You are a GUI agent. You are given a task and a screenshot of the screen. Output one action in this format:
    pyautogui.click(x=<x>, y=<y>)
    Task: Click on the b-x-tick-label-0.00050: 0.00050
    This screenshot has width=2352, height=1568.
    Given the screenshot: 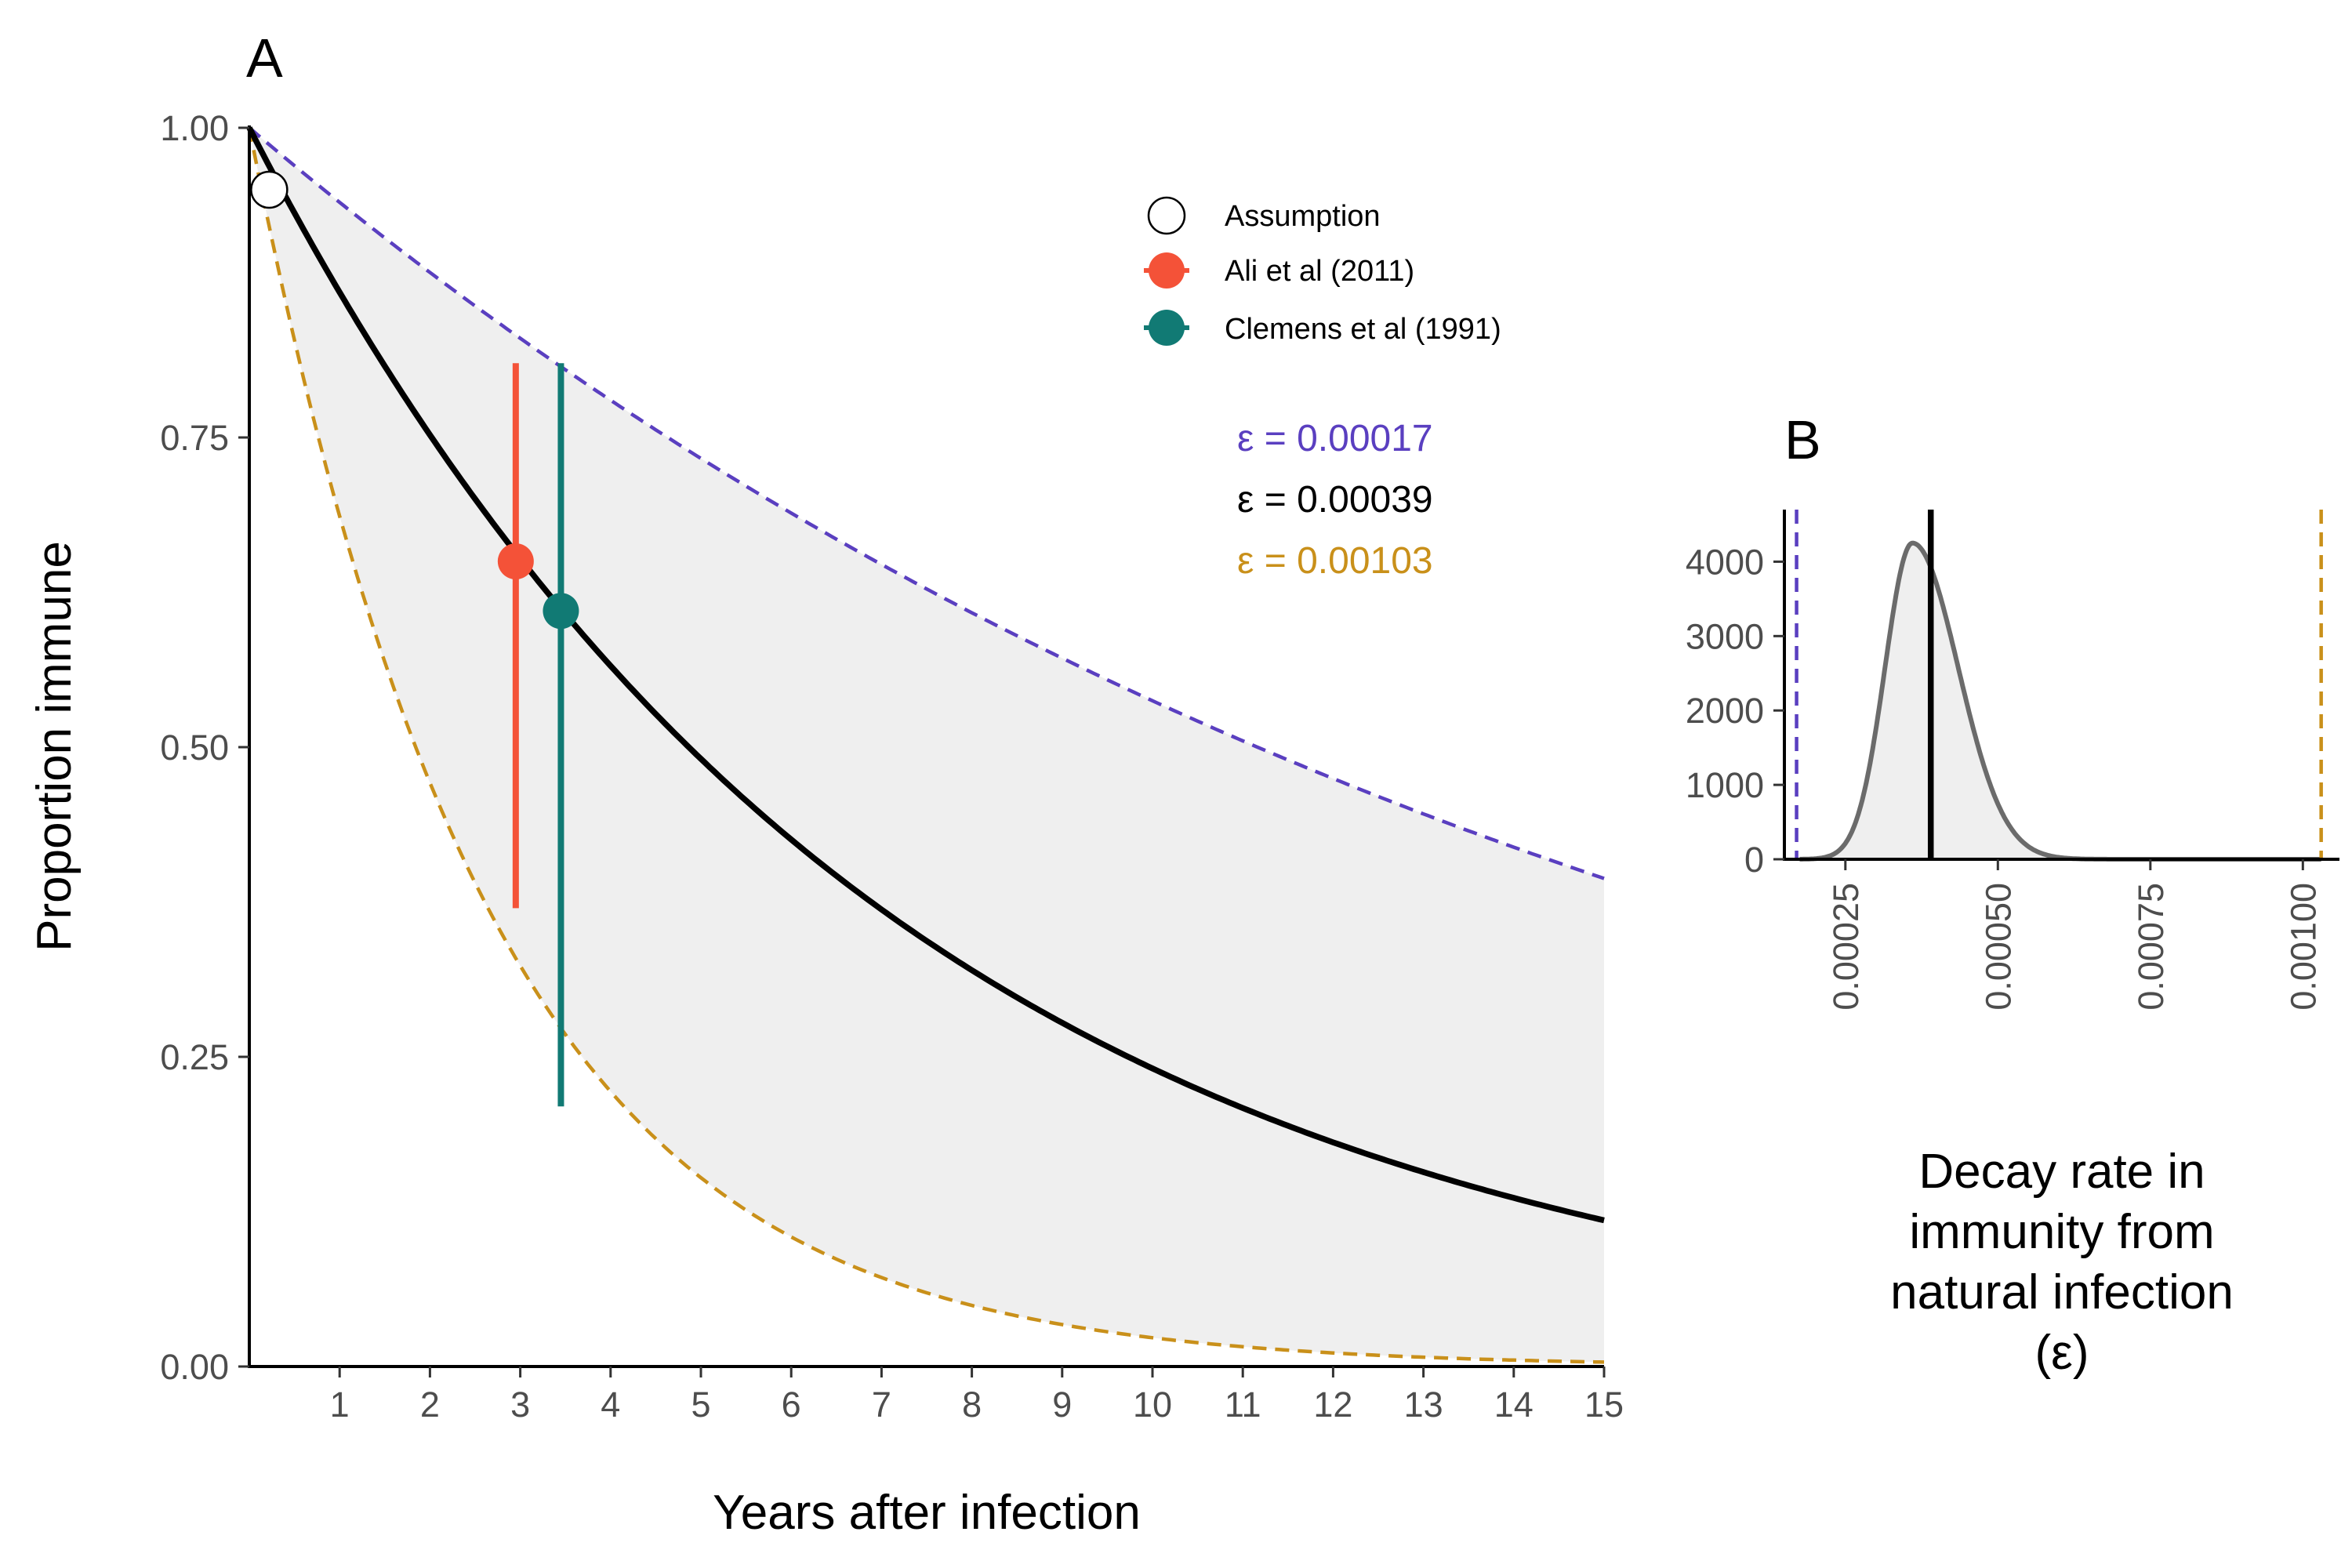 What is the action you would take?
    pyautogui.click(x=1998, y=947)
    